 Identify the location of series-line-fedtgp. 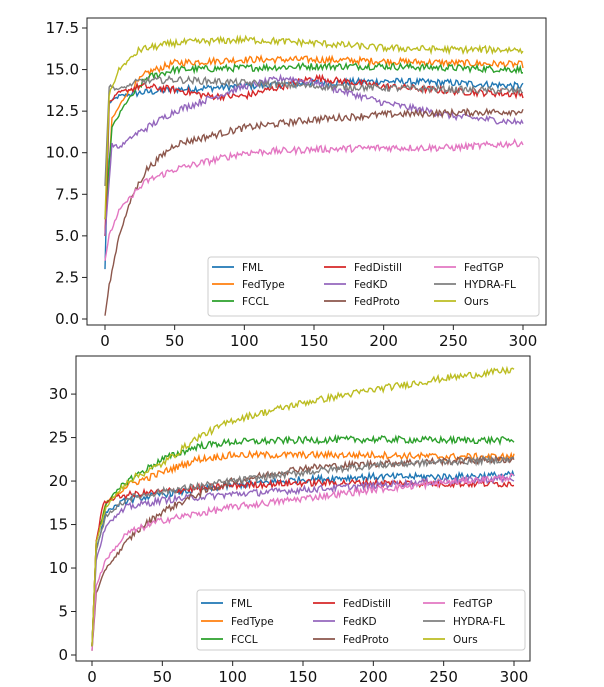
(314, 199).